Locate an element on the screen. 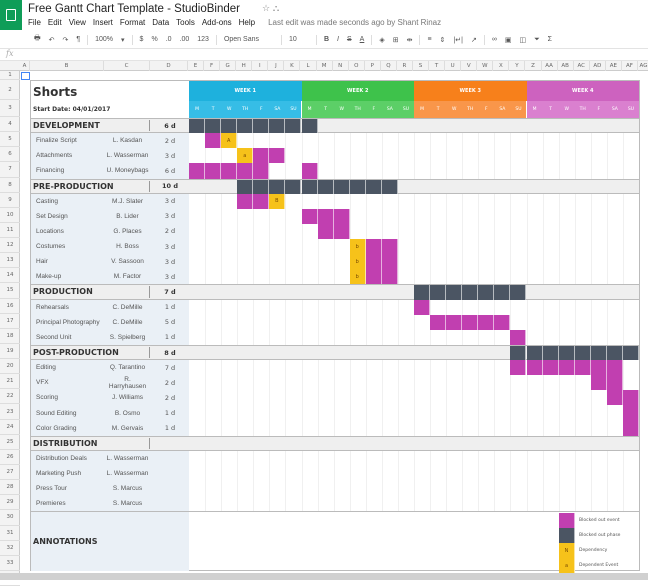 The image size is (648, 586). strikethrough-button: S is located at coordinates (349, 39).